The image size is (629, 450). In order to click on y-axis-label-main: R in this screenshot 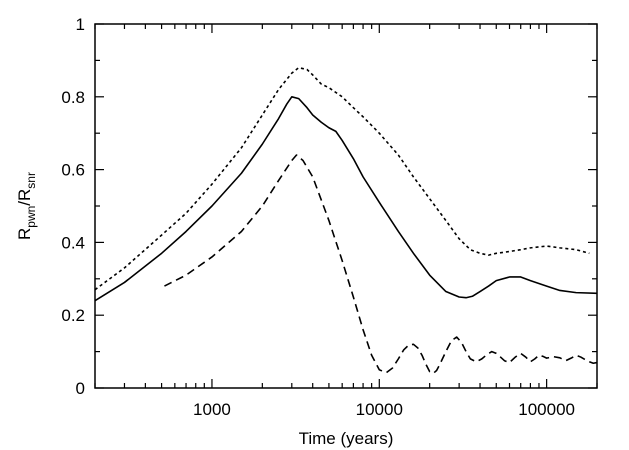, I will do `click(24, 234)`.